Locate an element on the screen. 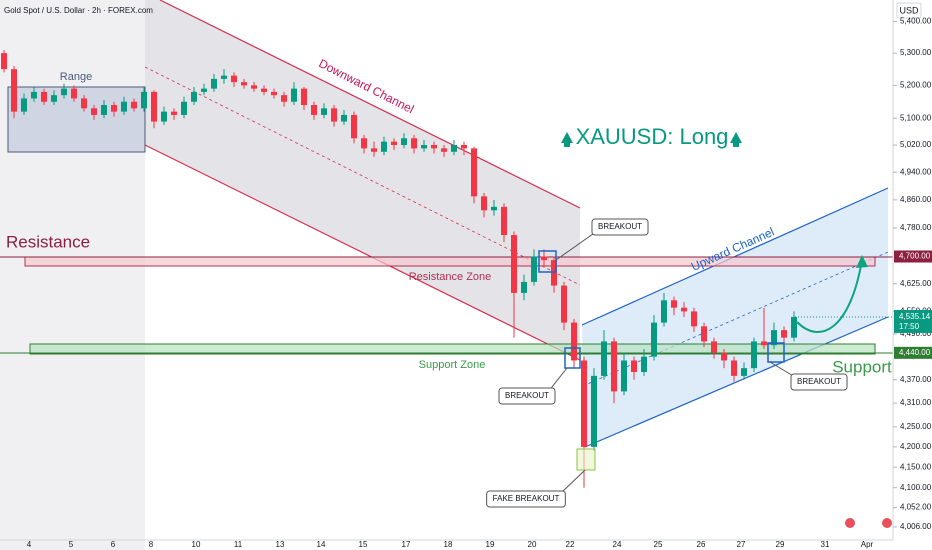  annotation: Resistance Zone is located at coordinates (450, 277).